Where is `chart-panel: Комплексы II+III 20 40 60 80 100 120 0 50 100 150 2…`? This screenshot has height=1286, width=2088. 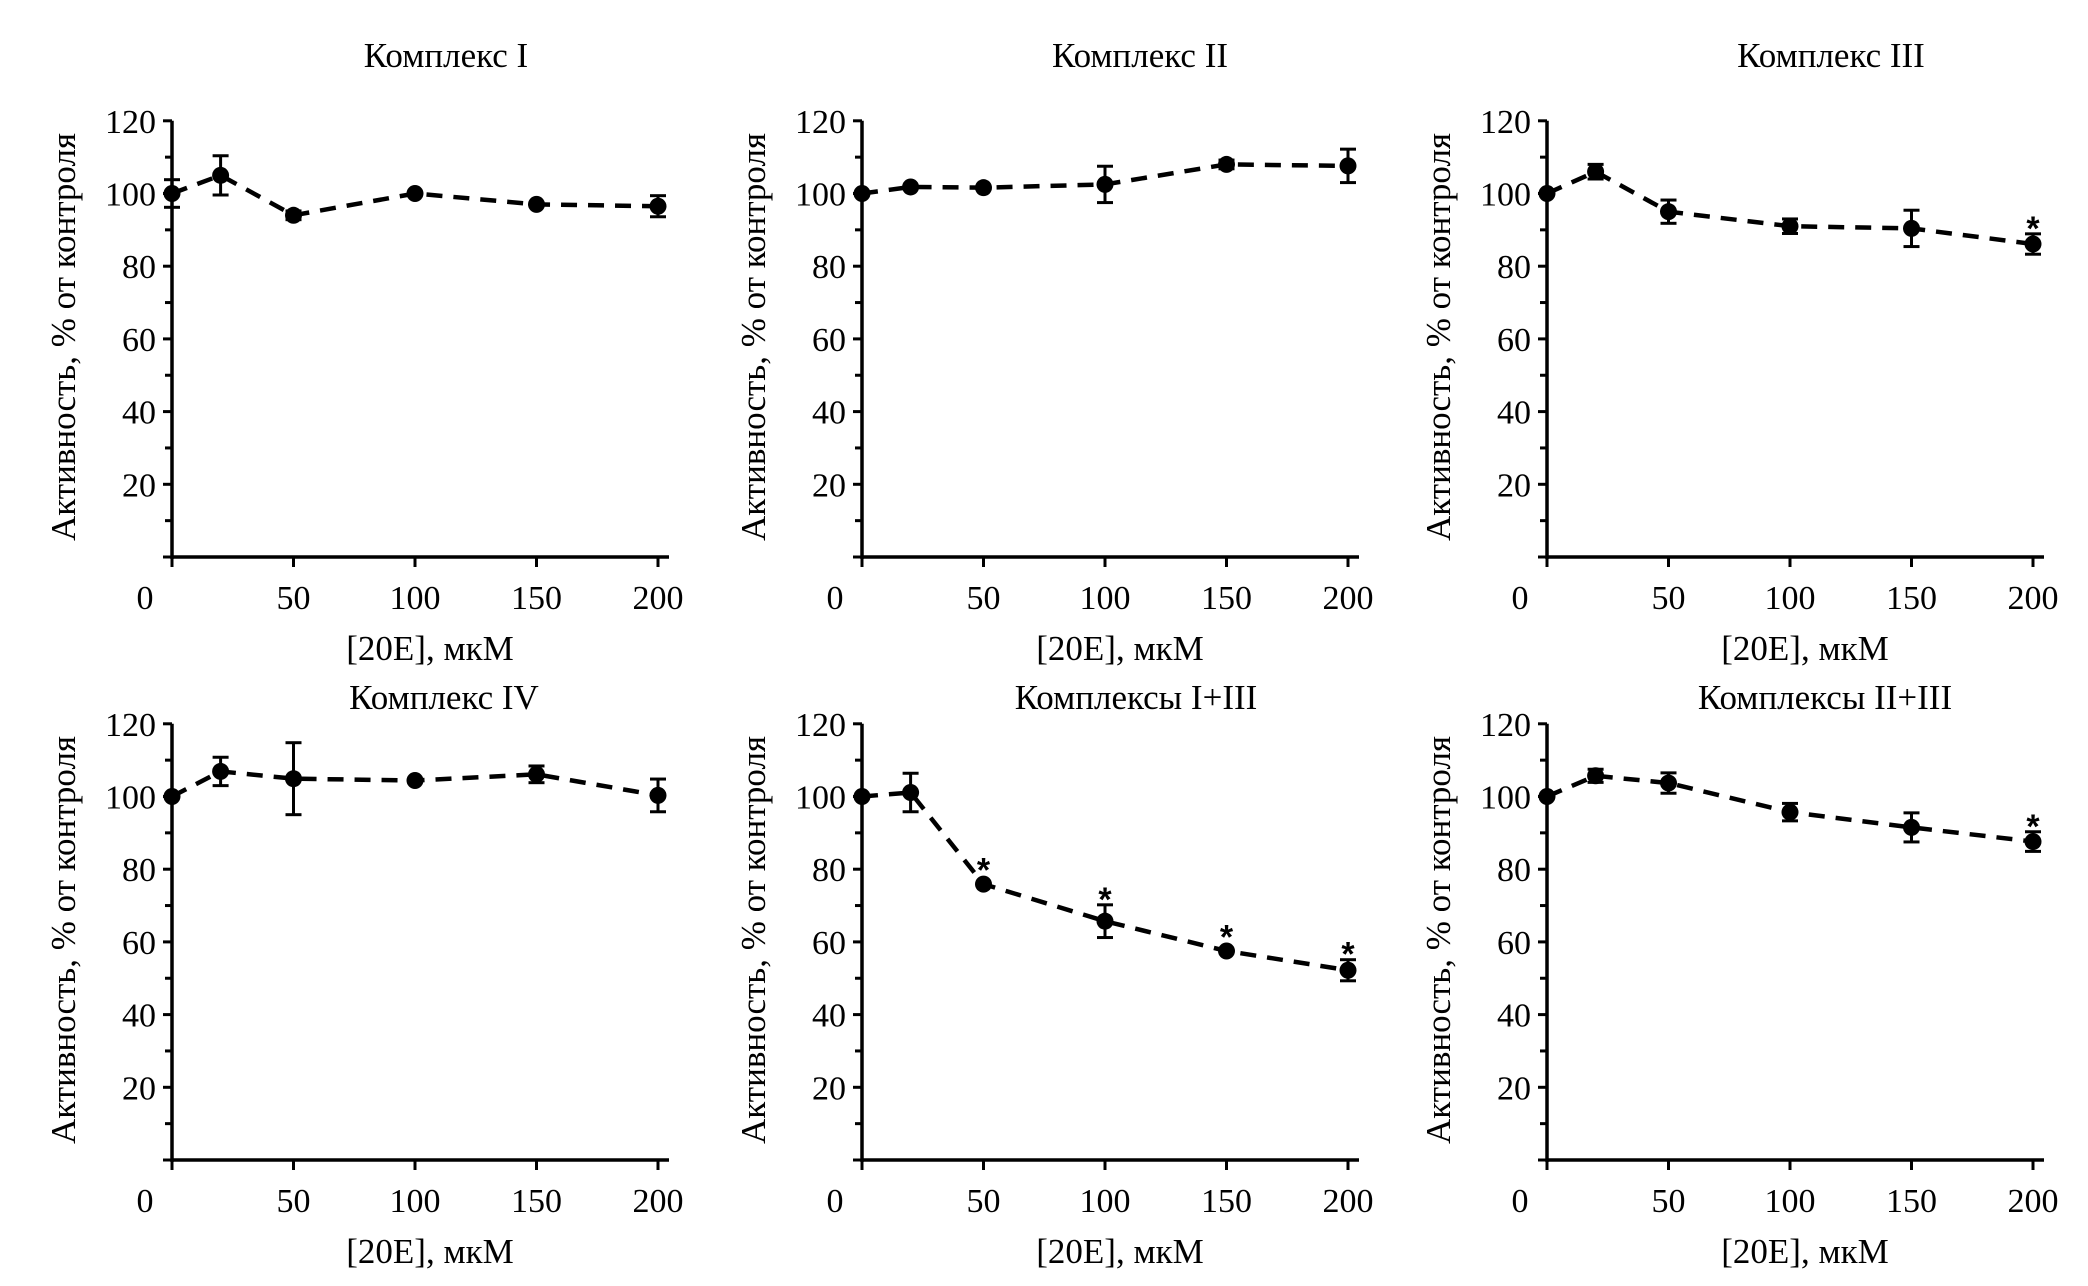
chart-panel: Комплексы II+III 20 40 60 80 100 120 0 50 100 150 2… is located at coordinates (1739, 974).